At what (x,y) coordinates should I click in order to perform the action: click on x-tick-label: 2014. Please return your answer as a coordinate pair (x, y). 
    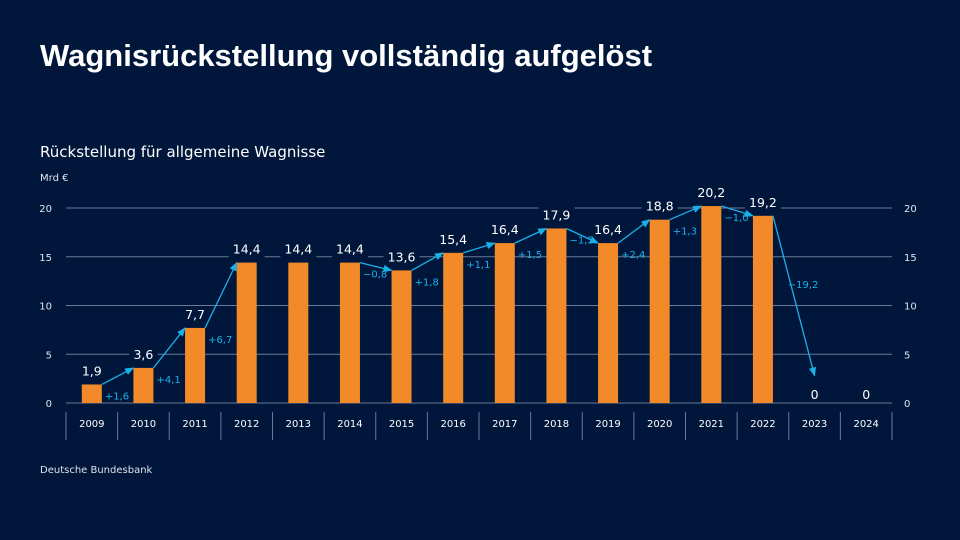
    Looking at the image, I should click on (349, 424).